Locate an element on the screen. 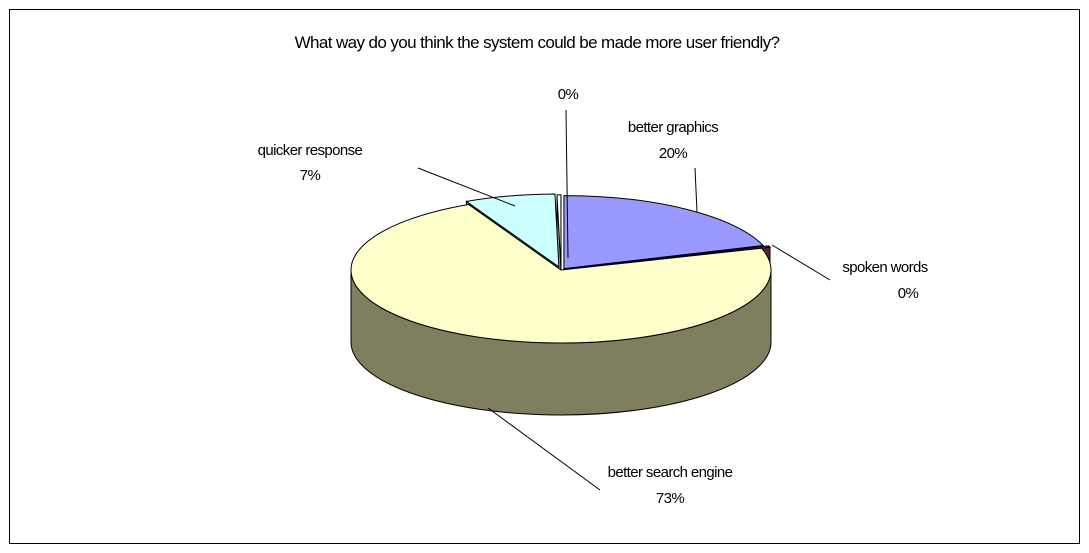  slice-value-label: 73% is located at coordinates (670, 498).